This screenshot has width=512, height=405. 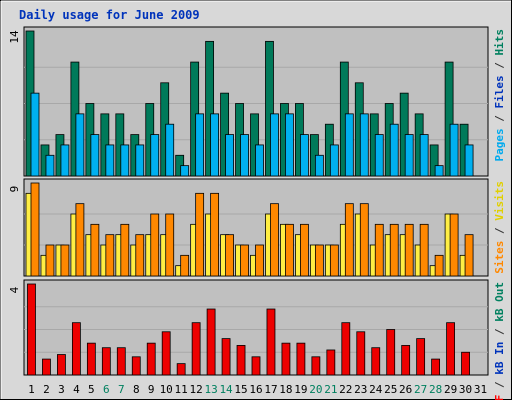 I want to click on x-tick-label: 17, so click(x=270, y=389).